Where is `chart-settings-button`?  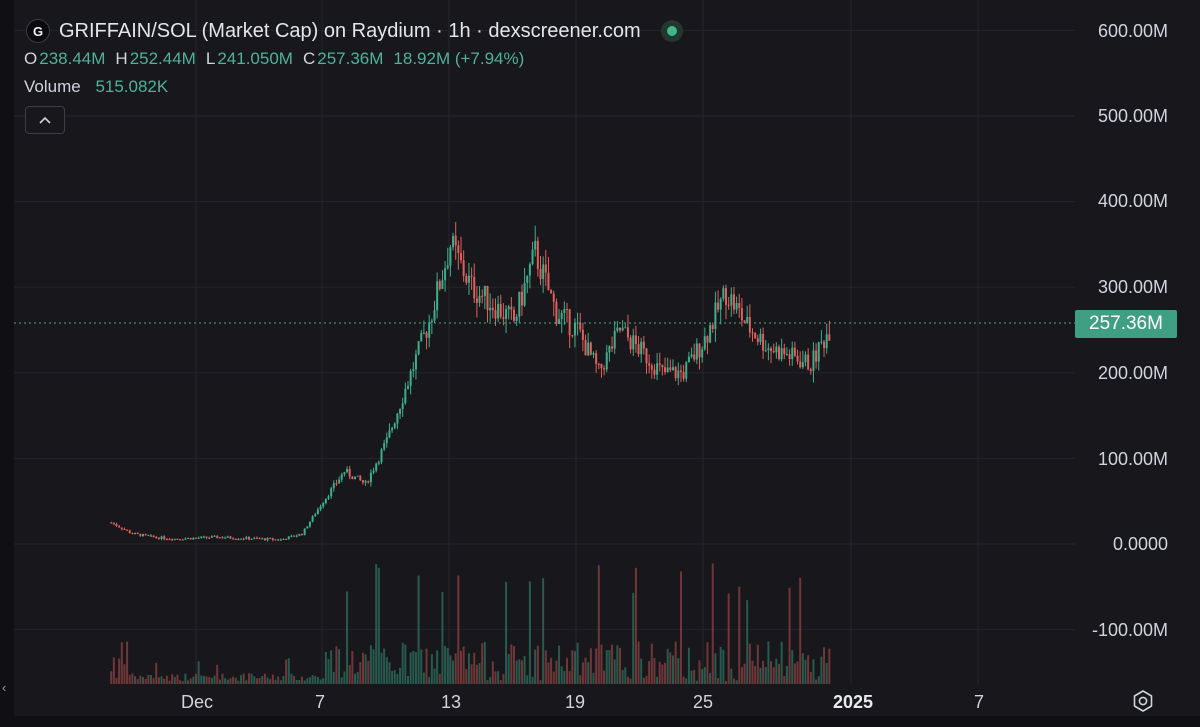 chart-settings-button is located at coordinates (1143, 701).